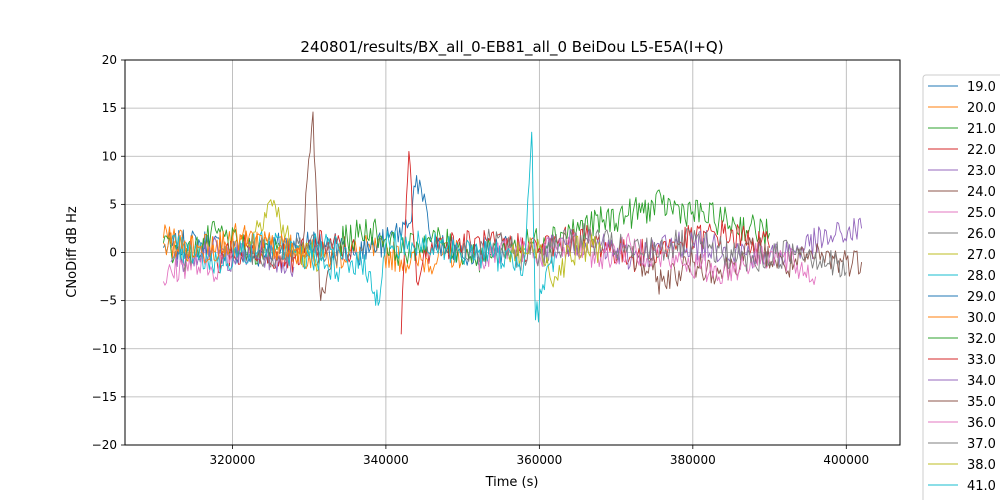  I want to click on series-line-25.0, so click(197, 265).